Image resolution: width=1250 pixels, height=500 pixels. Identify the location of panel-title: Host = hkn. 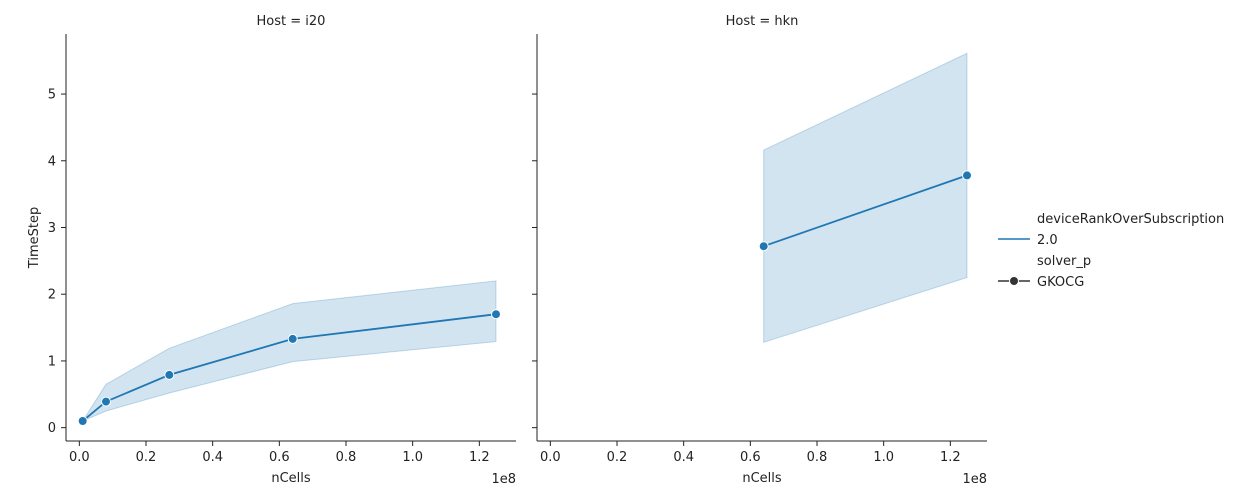
(762, 21).